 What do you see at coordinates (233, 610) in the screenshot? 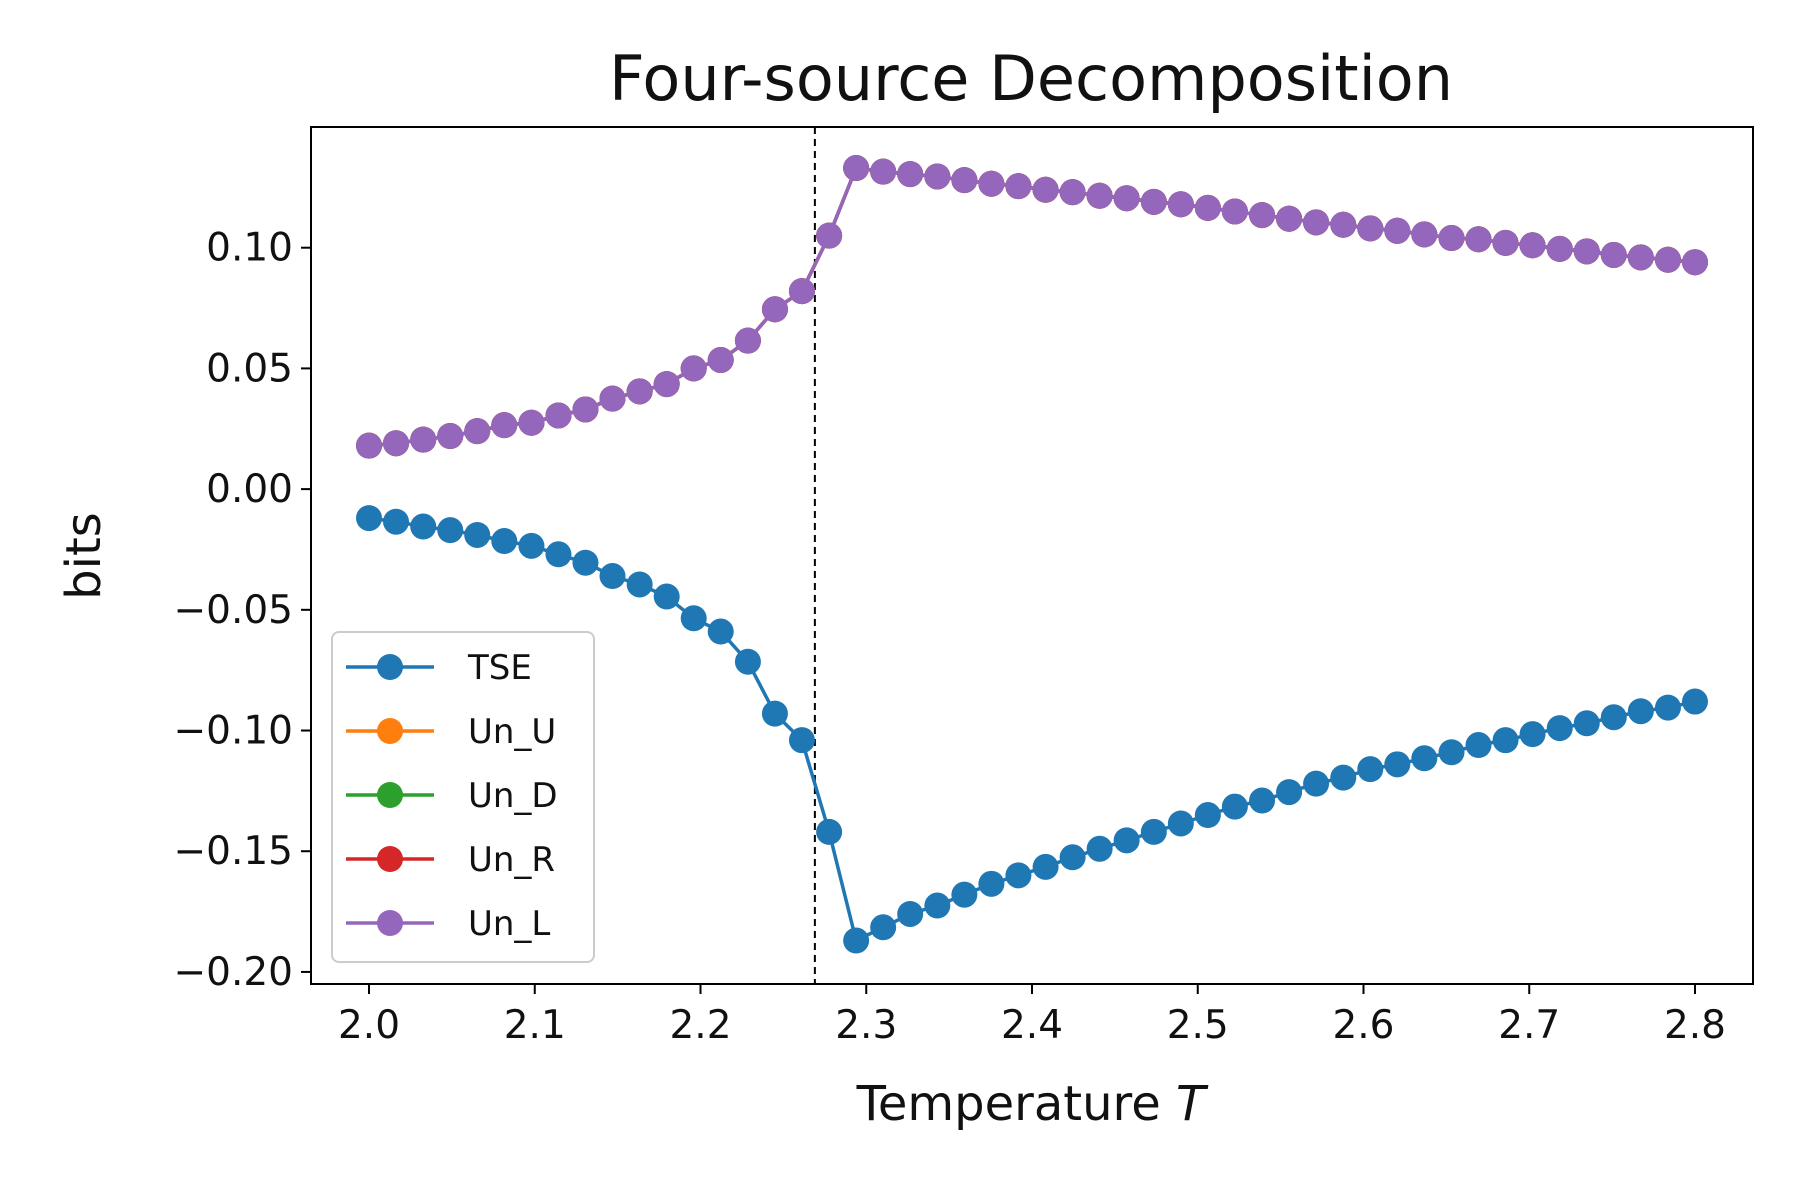
I see `y-tick-label: −0.05` at bounding box center [233, 610].